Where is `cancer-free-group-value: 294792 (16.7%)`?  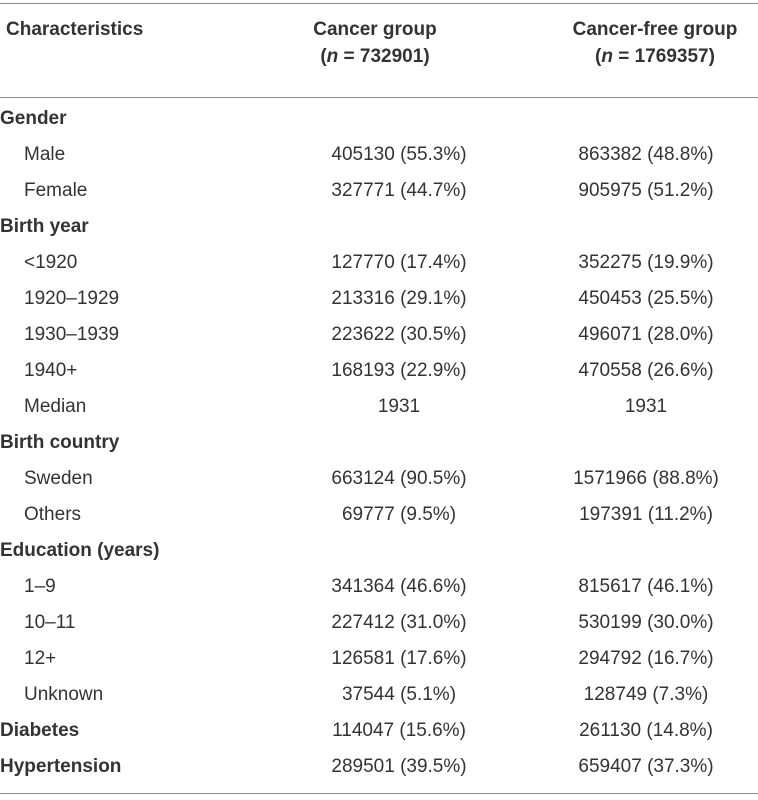 cancer-free-group-value: 294792 (16.7%) is located at coordinates (646, 658).